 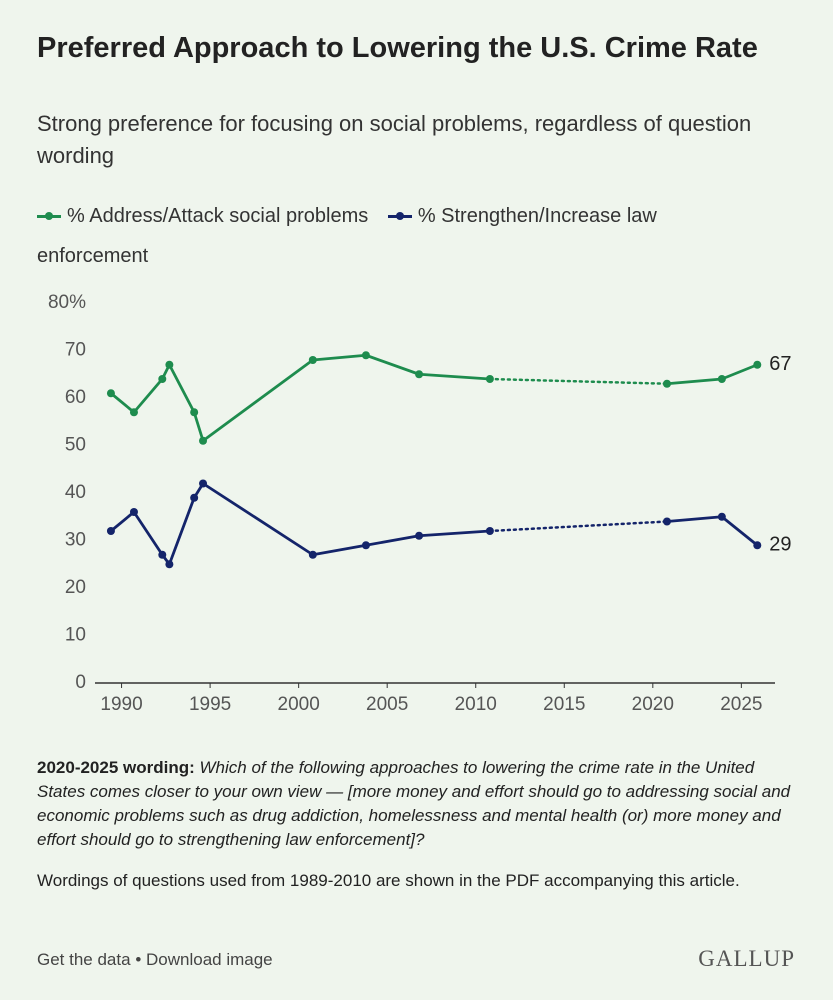 What do you see at coordinates (746, 958) in the screenshot?
I see `brand-logo: GALLUP` at bounding box center [746, 958].